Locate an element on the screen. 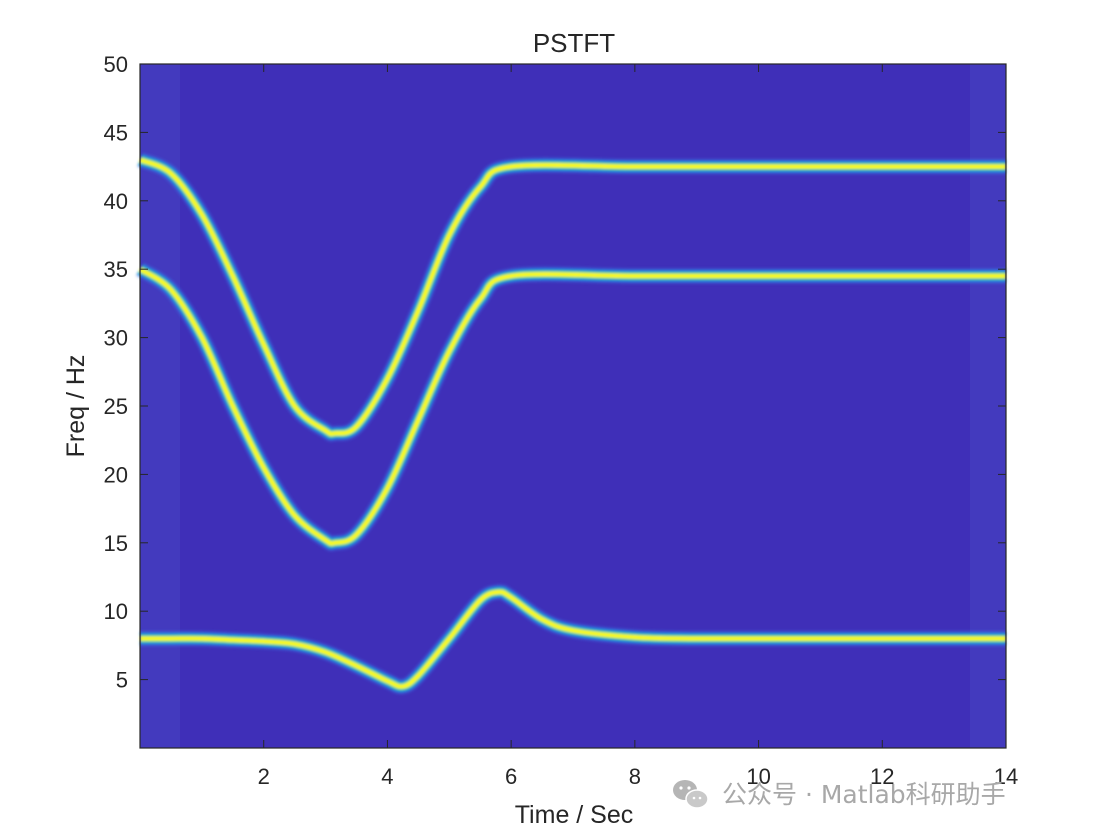 The image size is (1110, 836). x-tick-label: 10 is located at coordinates (758, 776).